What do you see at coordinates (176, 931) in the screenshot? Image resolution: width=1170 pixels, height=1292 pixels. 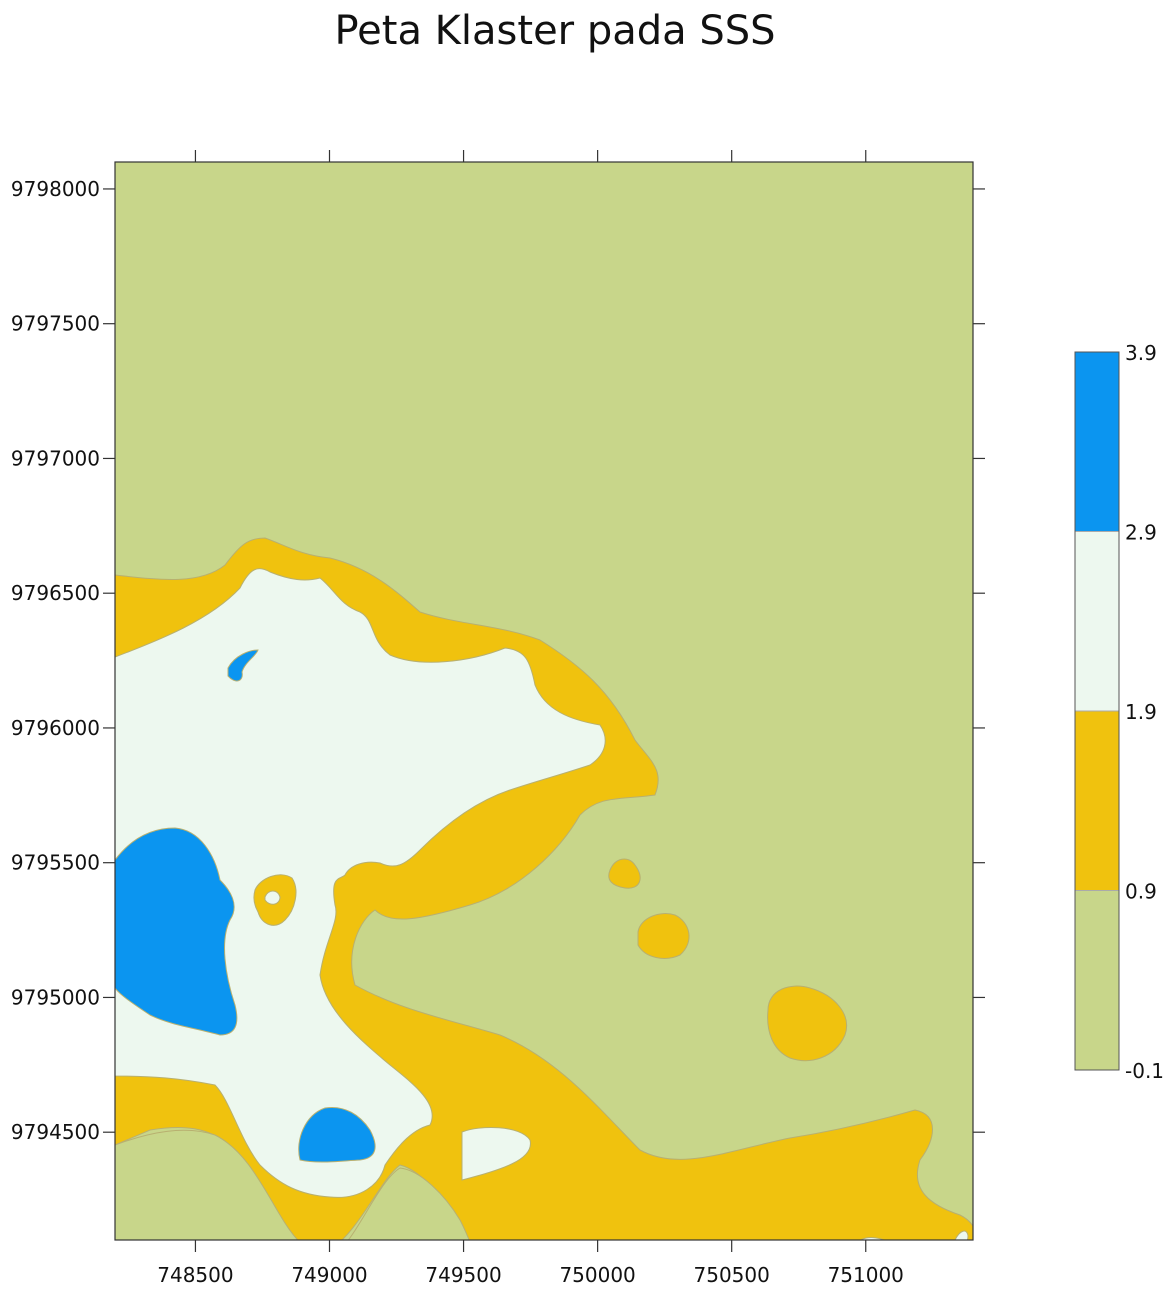 I see `zone-top-left-blob` at bounding box center [176, 931].